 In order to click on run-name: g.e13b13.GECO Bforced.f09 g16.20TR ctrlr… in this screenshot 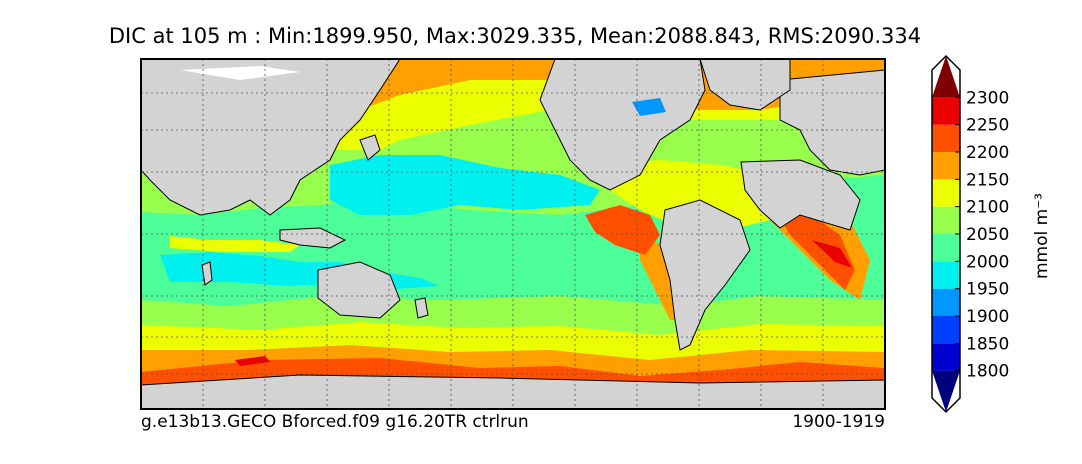, I will do `click(335, 422)`.